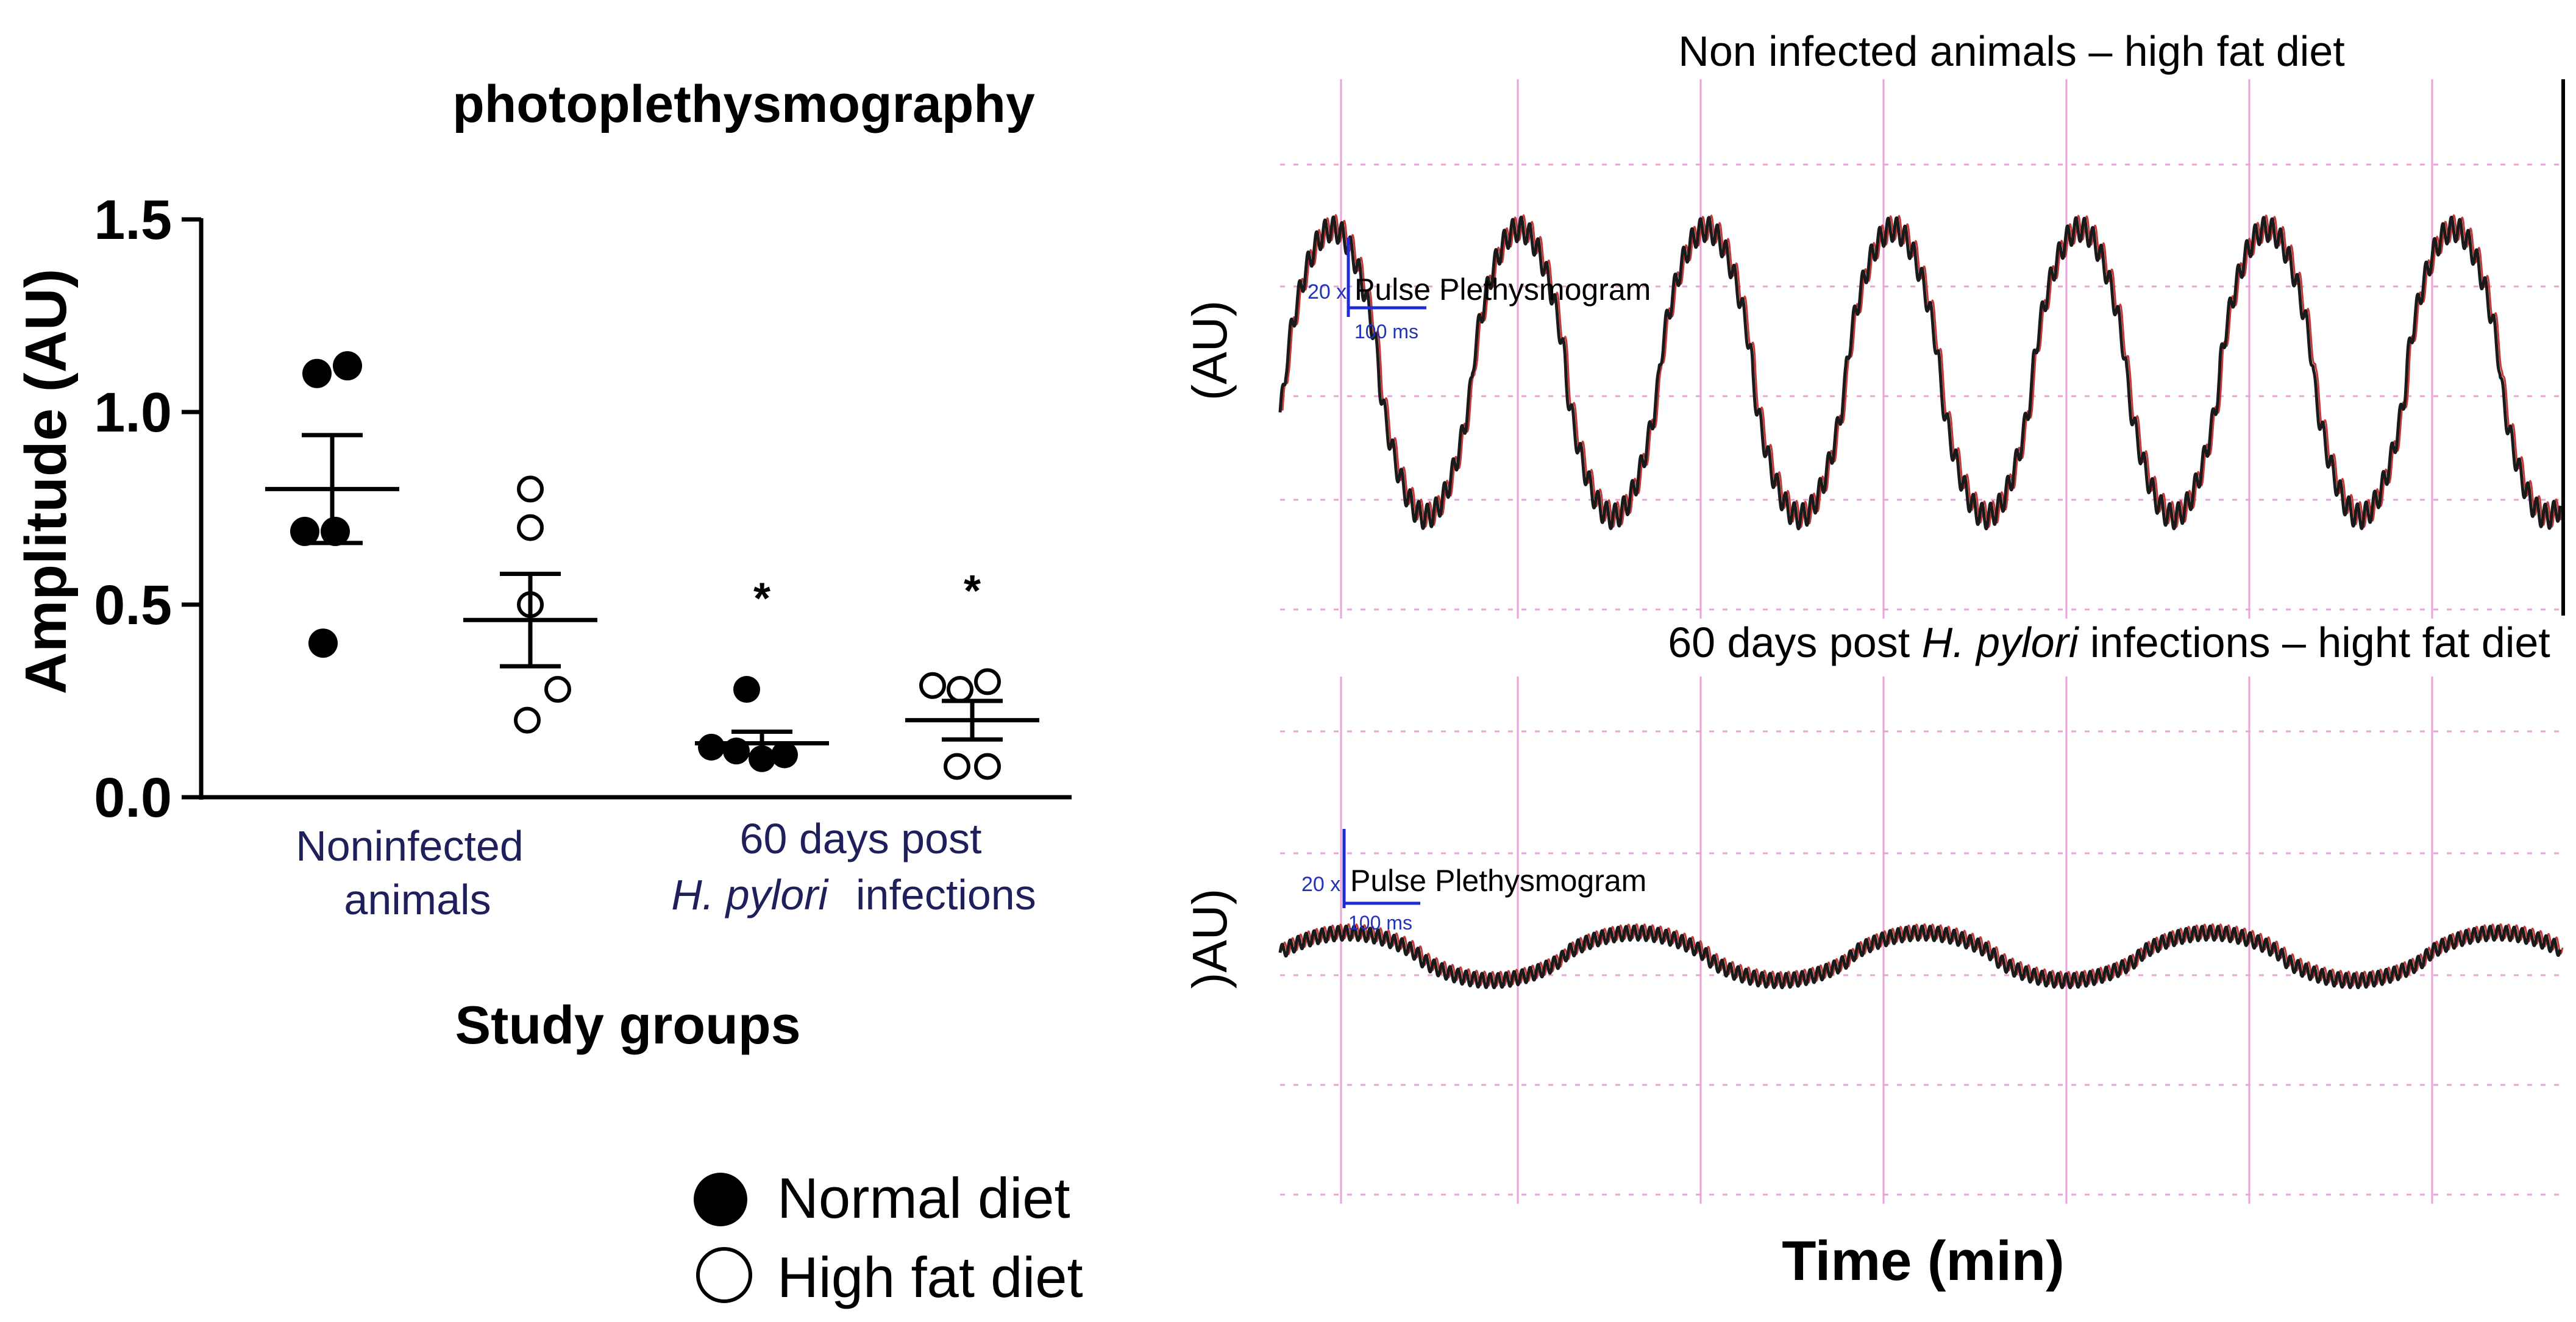 The image size is (2576, 1322). Describe the element at coordinates (743, 104) in the screenshot. I see `scatter-title: photoplethysmography` at that location.